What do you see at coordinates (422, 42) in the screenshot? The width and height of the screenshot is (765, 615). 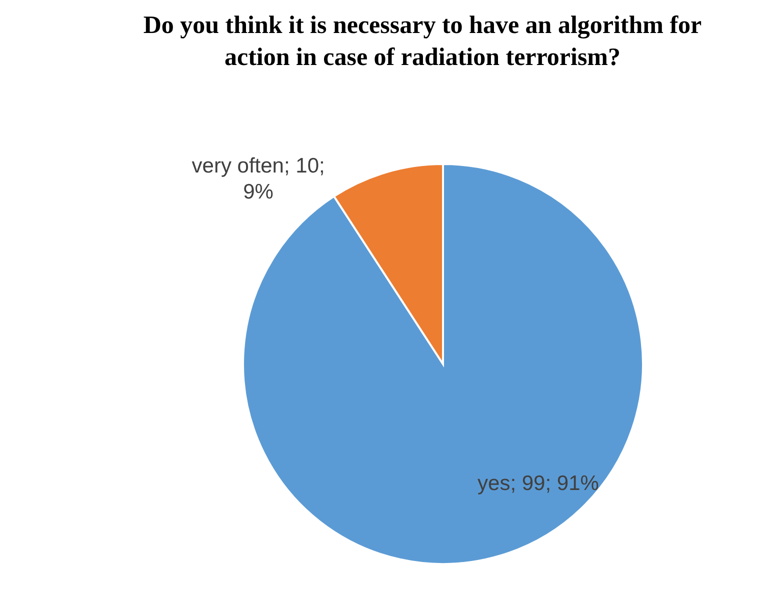 I see `chart-title: Do you think it is necessary to have an algorithm for action in case of radiation terrorism?` at bounding box center [422, 42].